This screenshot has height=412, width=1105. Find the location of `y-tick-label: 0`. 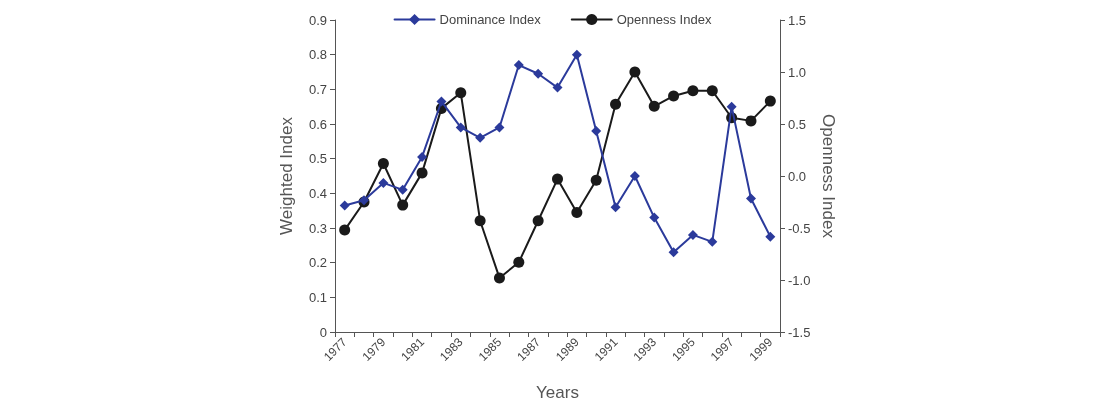

y-tick-label: 0 is located at coordinates (323, 332).